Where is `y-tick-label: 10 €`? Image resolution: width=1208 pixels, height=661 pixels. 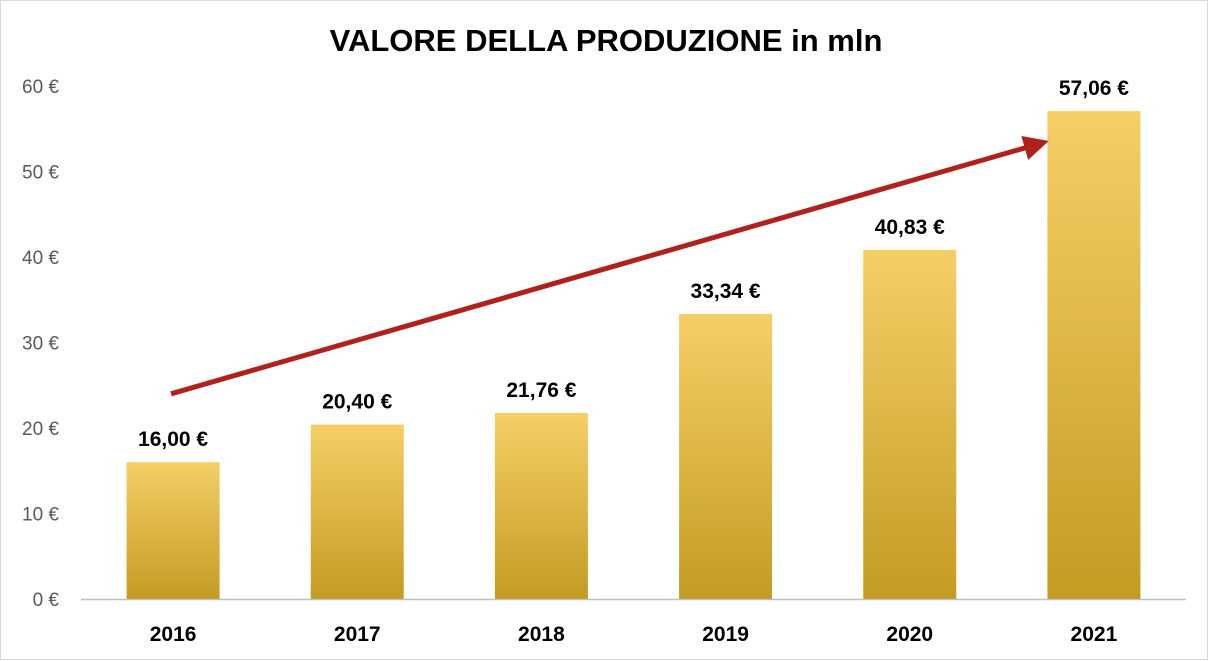
y-tick-label: 10 € is located at coordinates (40, 515).